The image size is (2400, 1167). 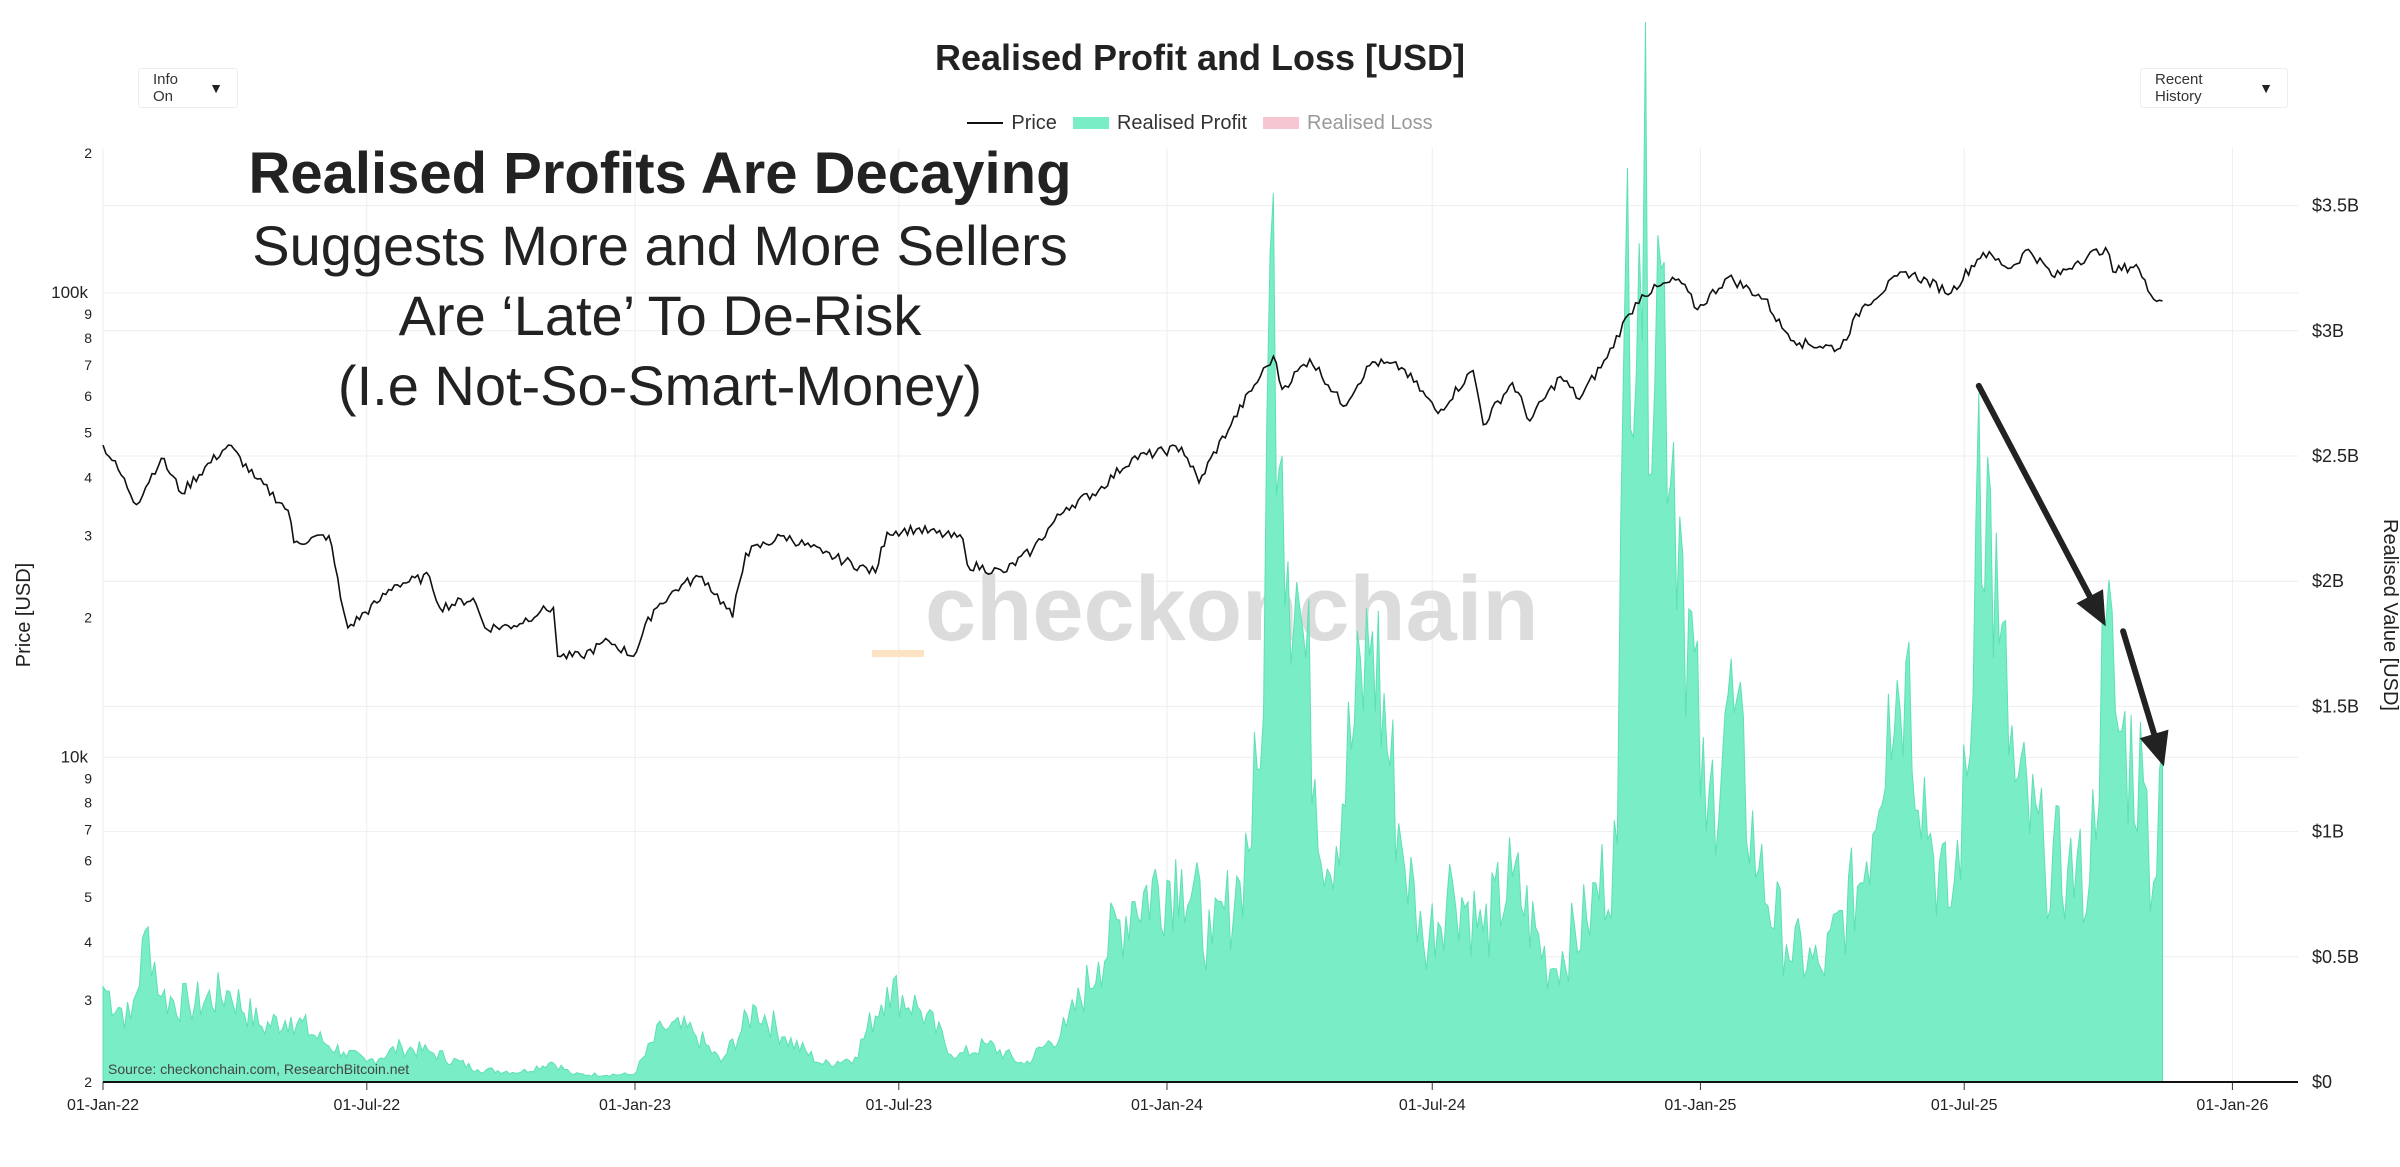 I want to click on x-tick-label: 01-Jan-26, so click(x=2232, y=1105).